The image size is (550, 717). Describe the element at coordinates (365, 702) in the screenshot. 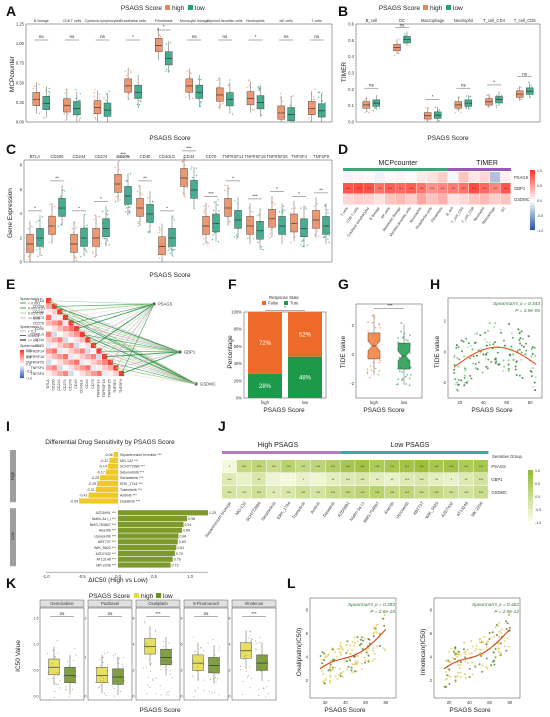

I see `panel-l-xtick: 60` at that location.